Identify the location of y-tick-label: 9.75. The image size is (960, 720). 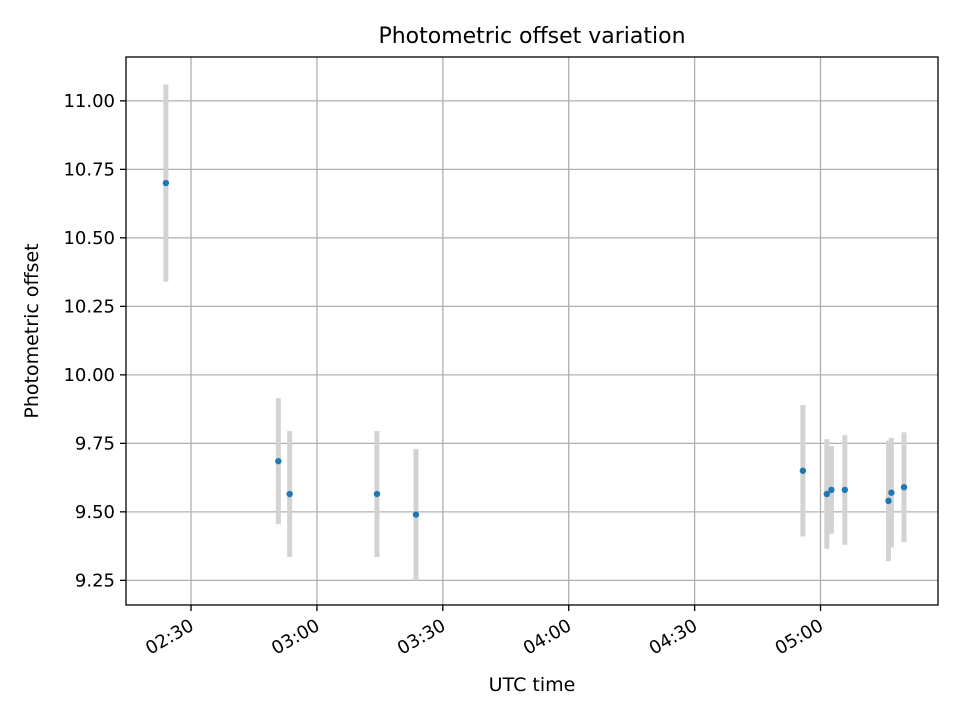
(95, 443).